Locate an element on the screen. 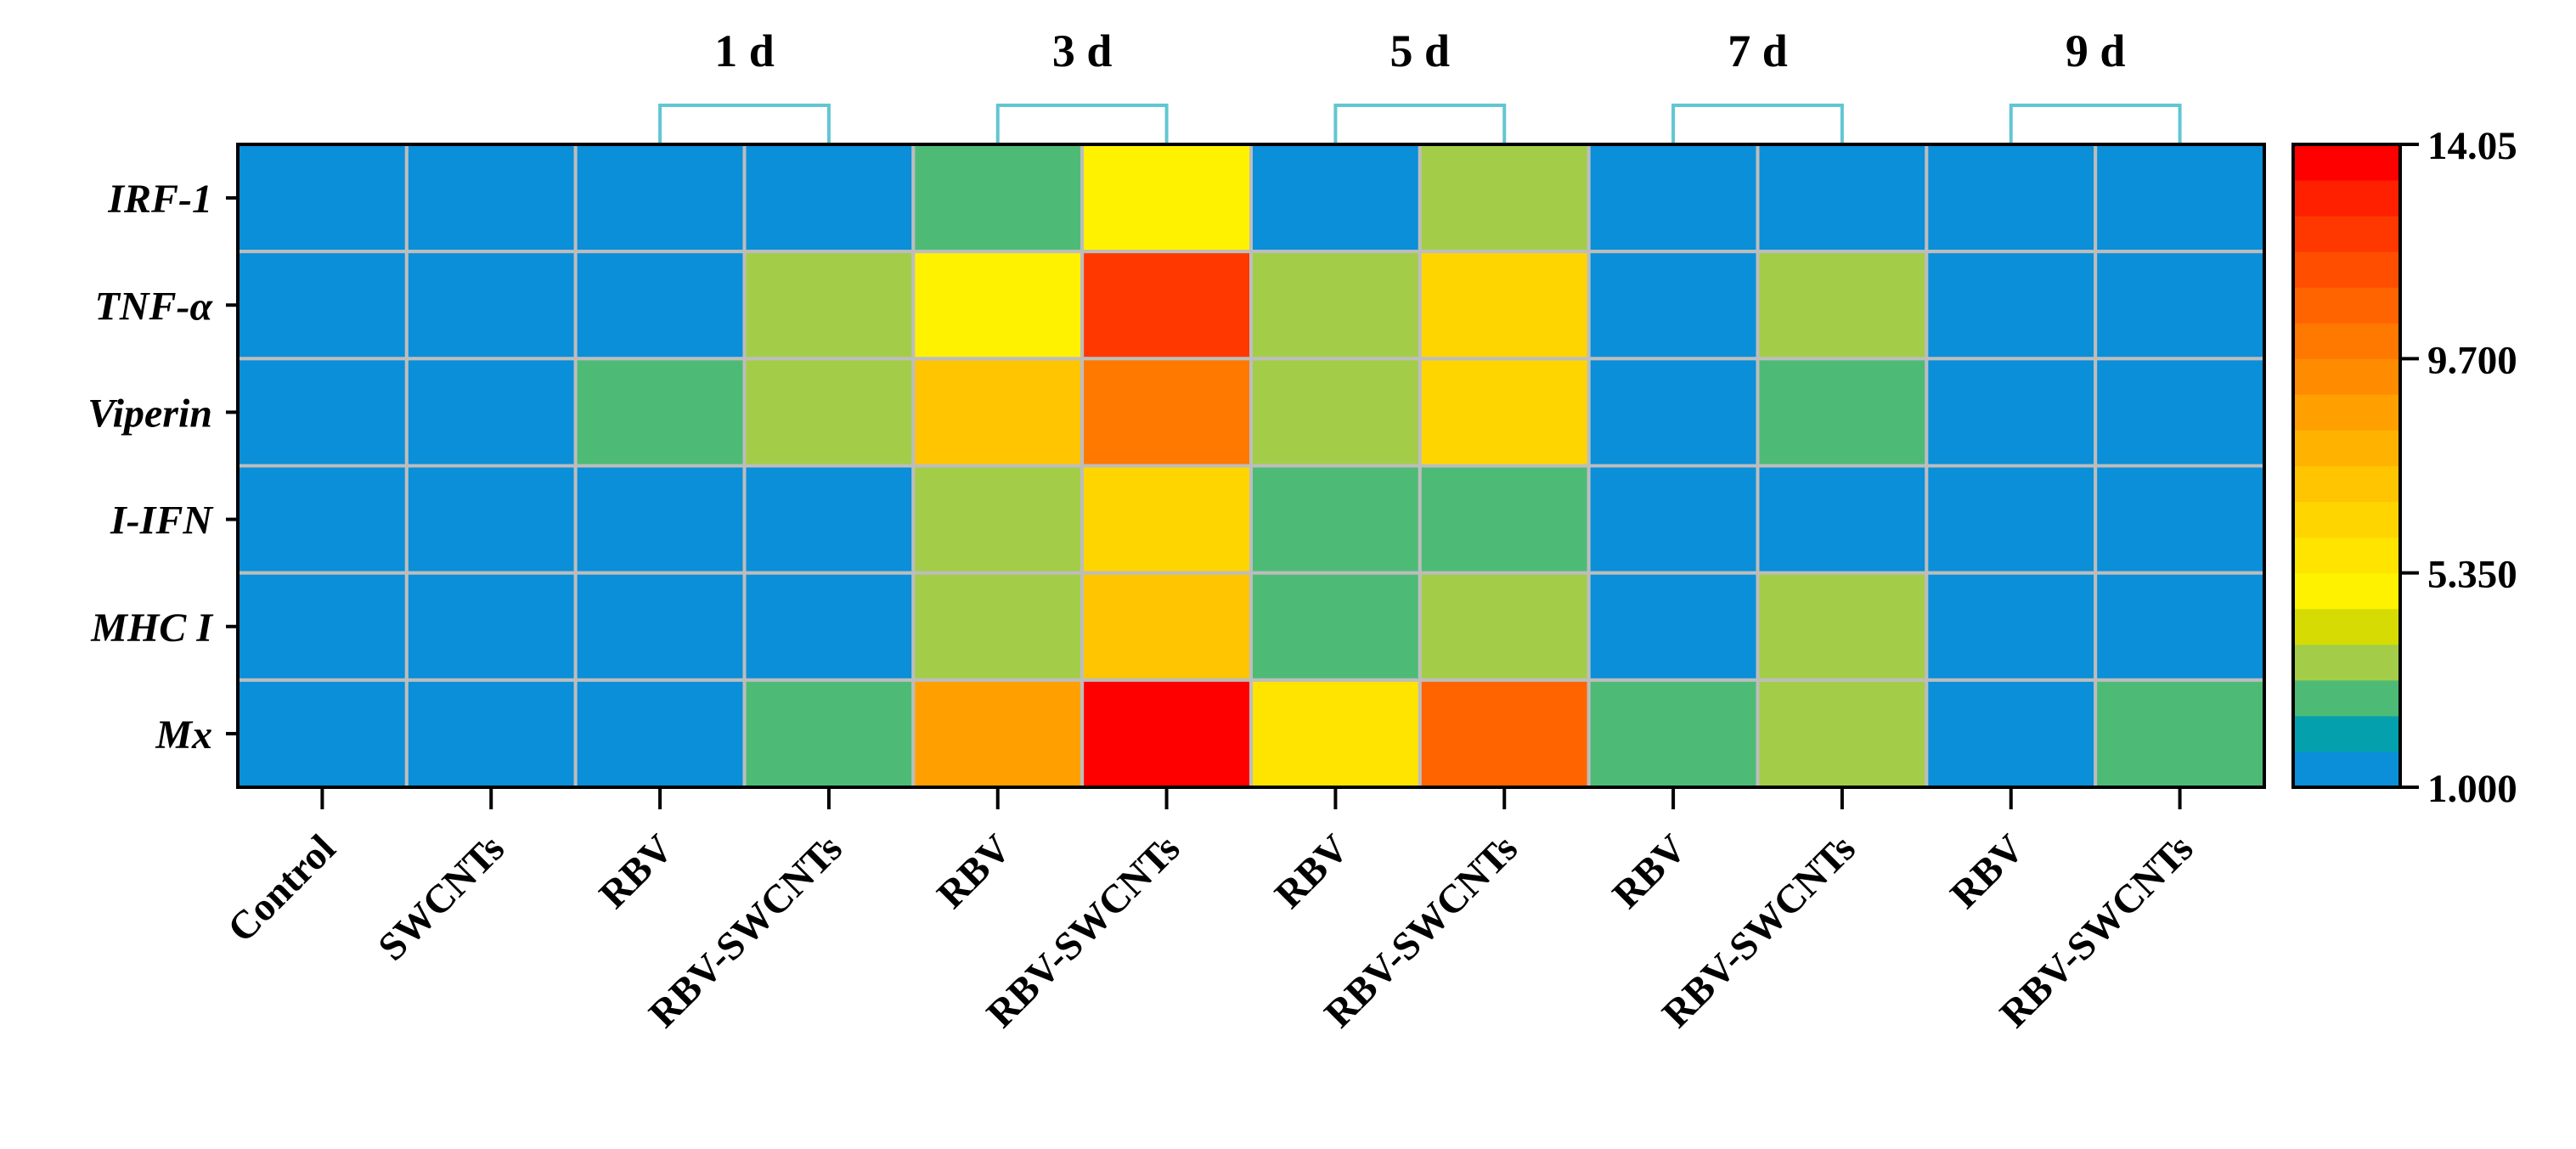  group-label: 1 d is located at coordinates (744, 50).